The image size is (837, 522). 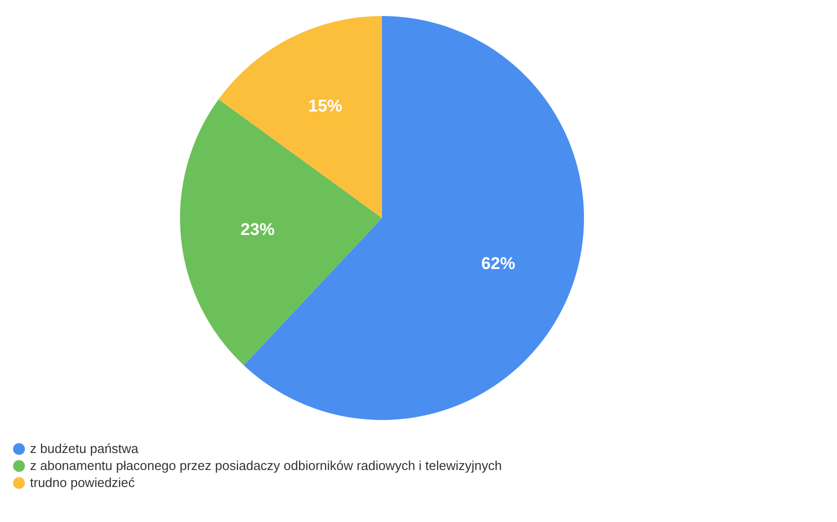 What do you see at coordinates (257, 229) in the screenshot?
I see `data-label: 23%` at bounding box center [257, 229].